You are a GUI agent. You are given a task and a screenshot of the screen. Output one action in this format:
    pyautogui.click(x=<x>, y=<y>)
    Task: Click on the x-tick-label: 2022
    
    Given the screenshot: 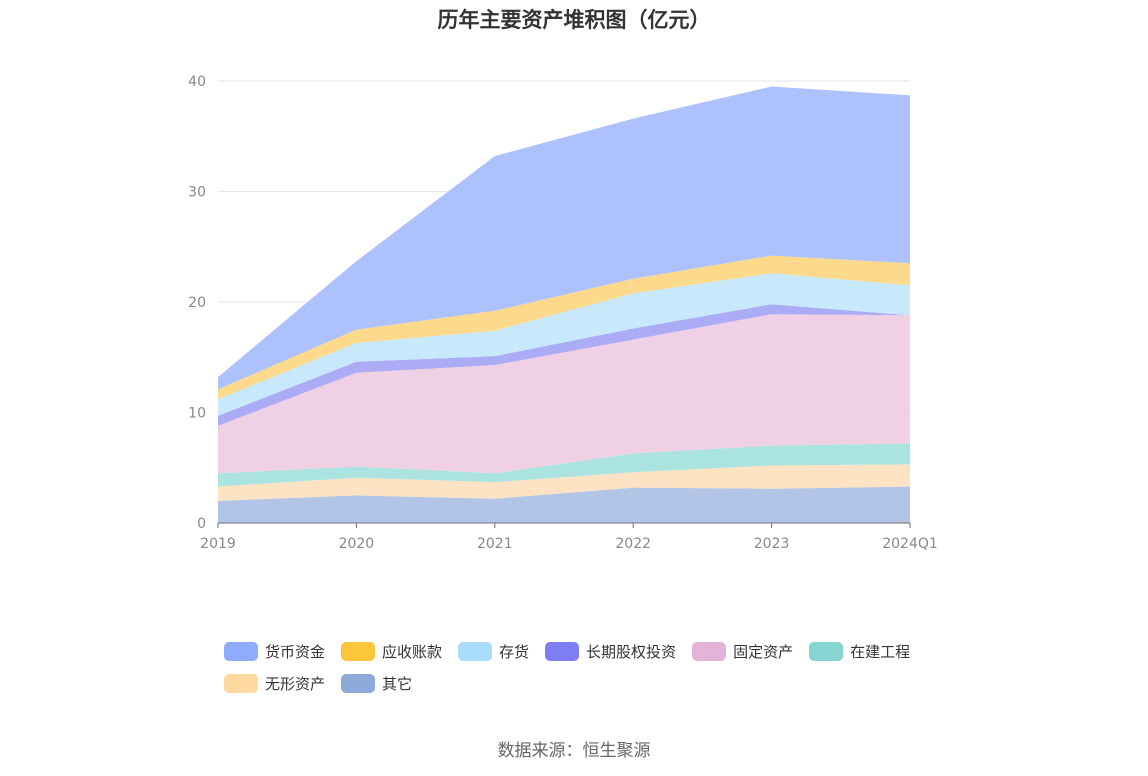 What is the action you would take?
    pyautogui.click(x=633, y=544)
    